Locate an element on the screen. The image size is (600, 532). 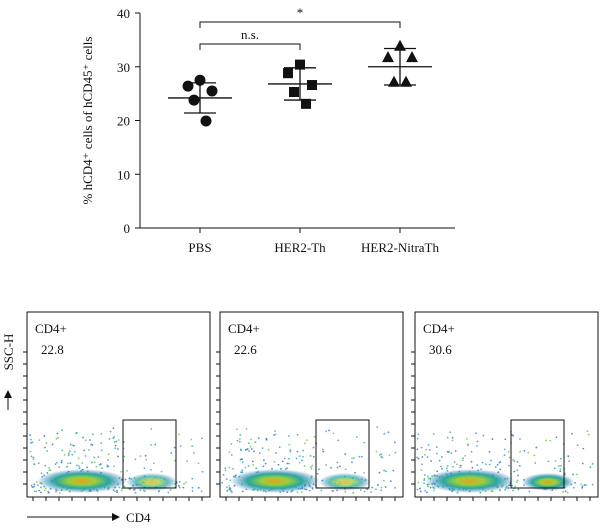
density-core is located at coordinates (275, 481).